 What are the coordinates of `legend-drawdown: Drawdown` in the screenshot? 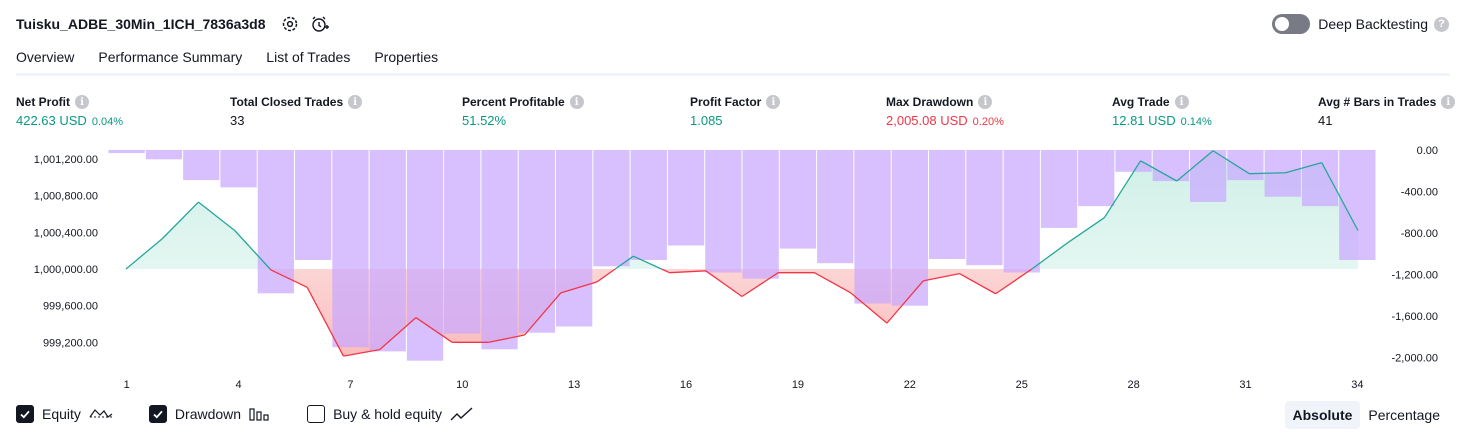 It's located at (209, 414).